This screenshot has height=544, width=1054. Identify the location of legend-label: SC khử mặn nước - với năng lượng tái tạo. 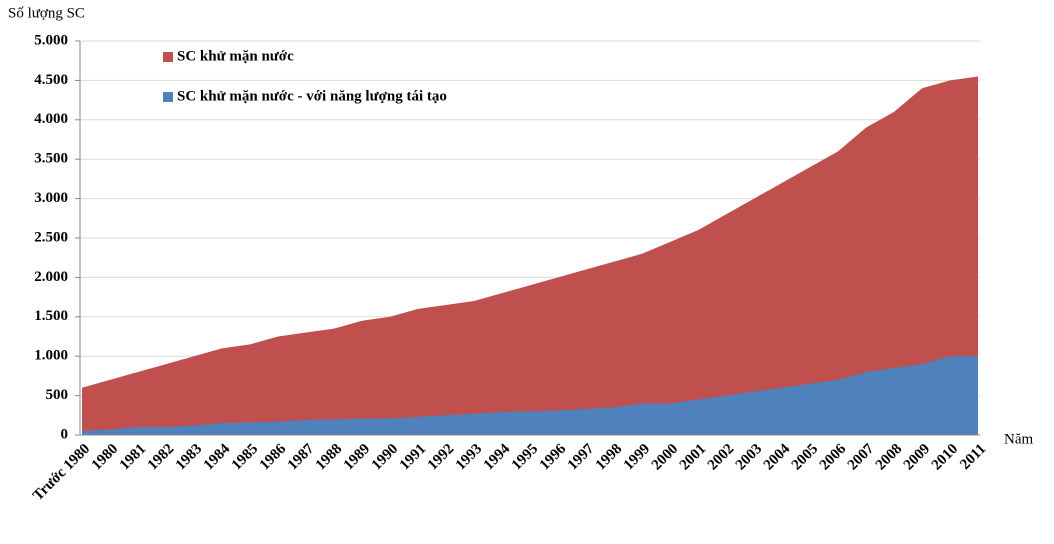
(312, 96).